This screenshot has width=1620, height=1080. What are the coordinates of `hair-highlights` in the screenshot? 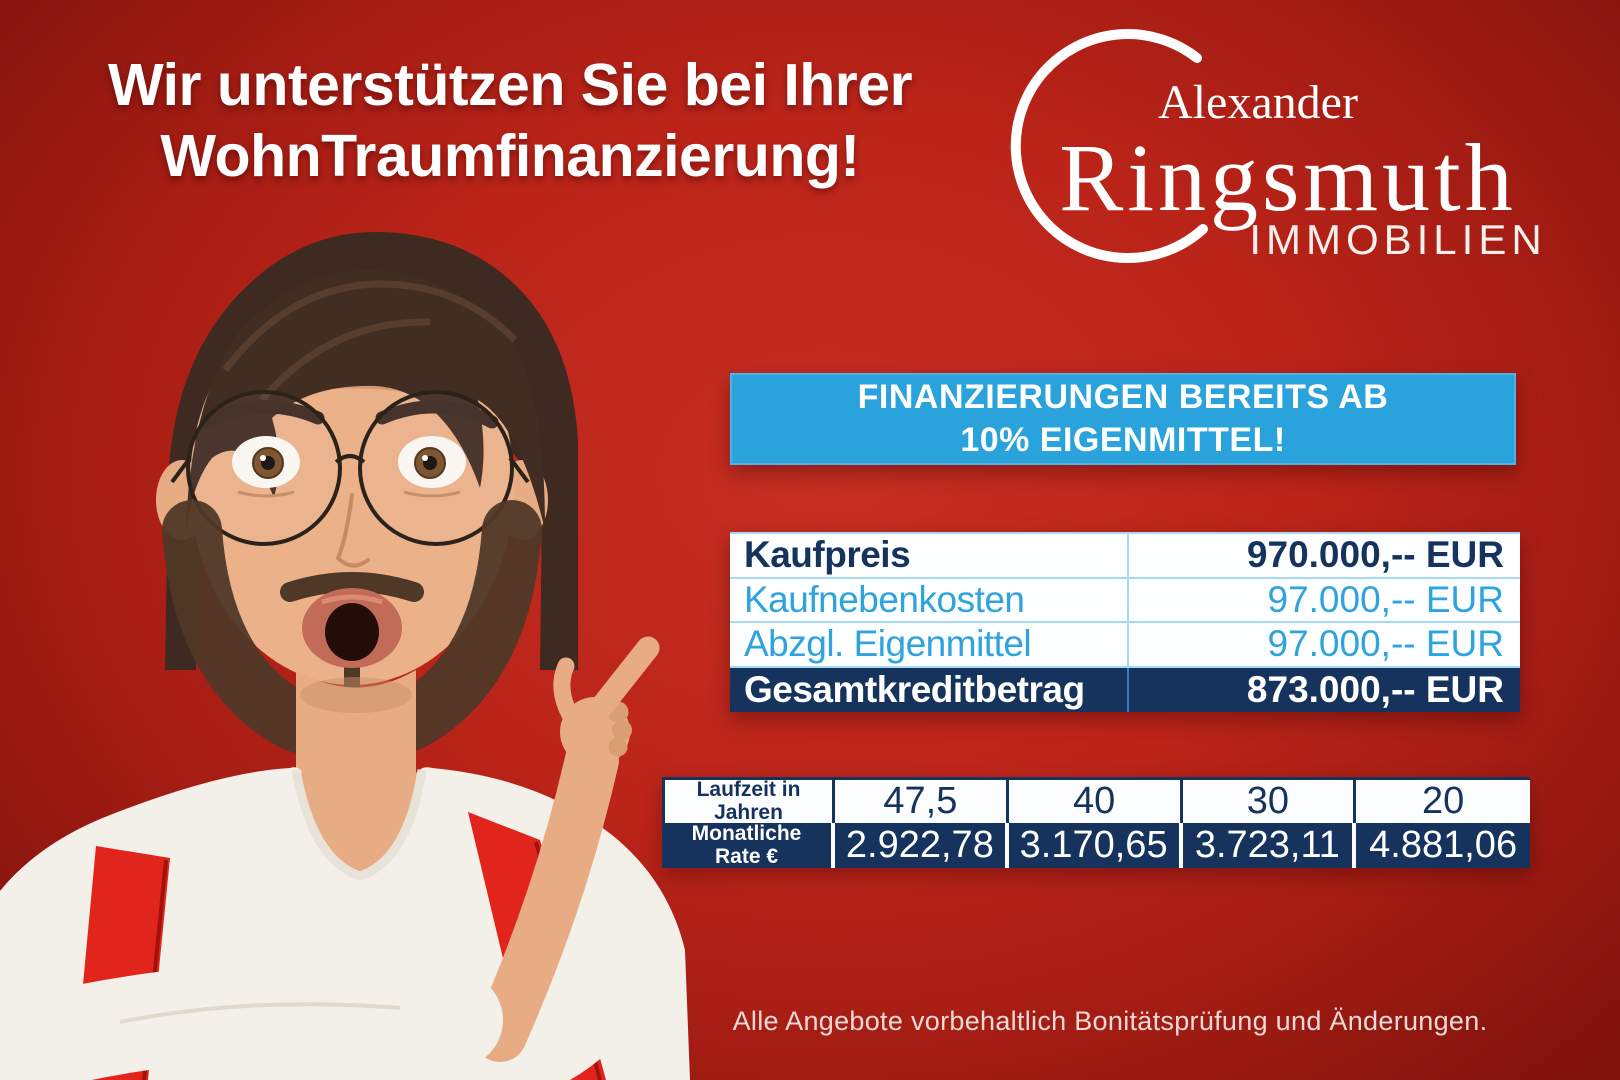 It's located at (370, 341).